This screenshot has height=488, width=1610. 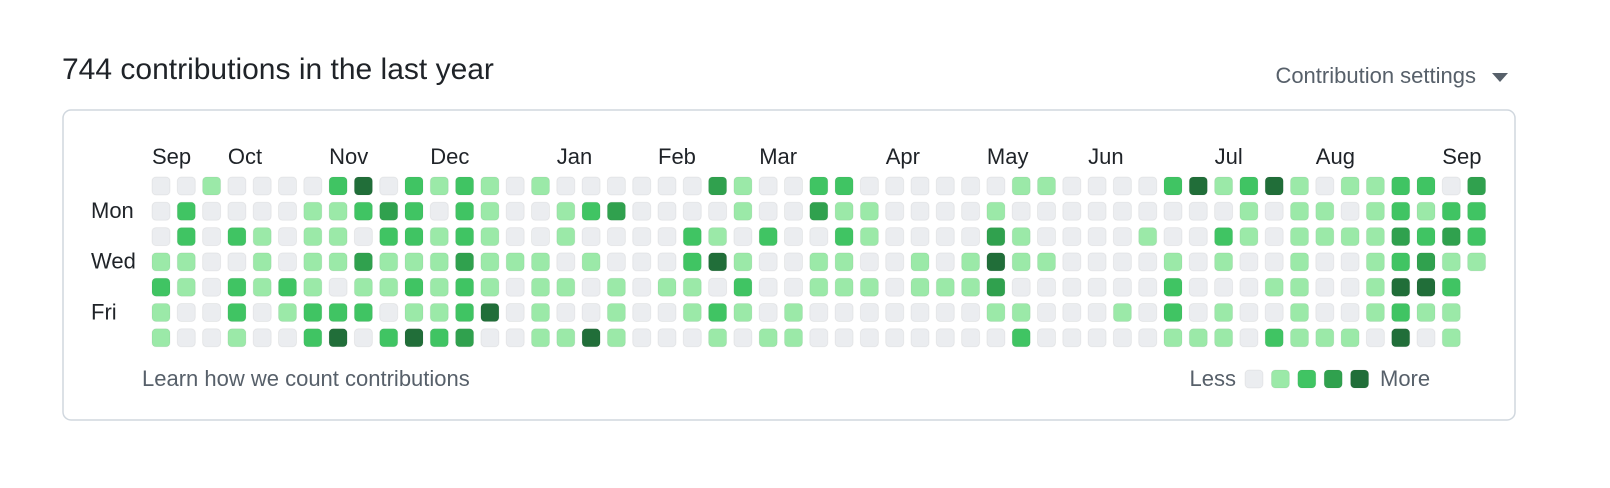 I want to click on learn-link: Learn how we count contributions, so click(x=306, y=378).